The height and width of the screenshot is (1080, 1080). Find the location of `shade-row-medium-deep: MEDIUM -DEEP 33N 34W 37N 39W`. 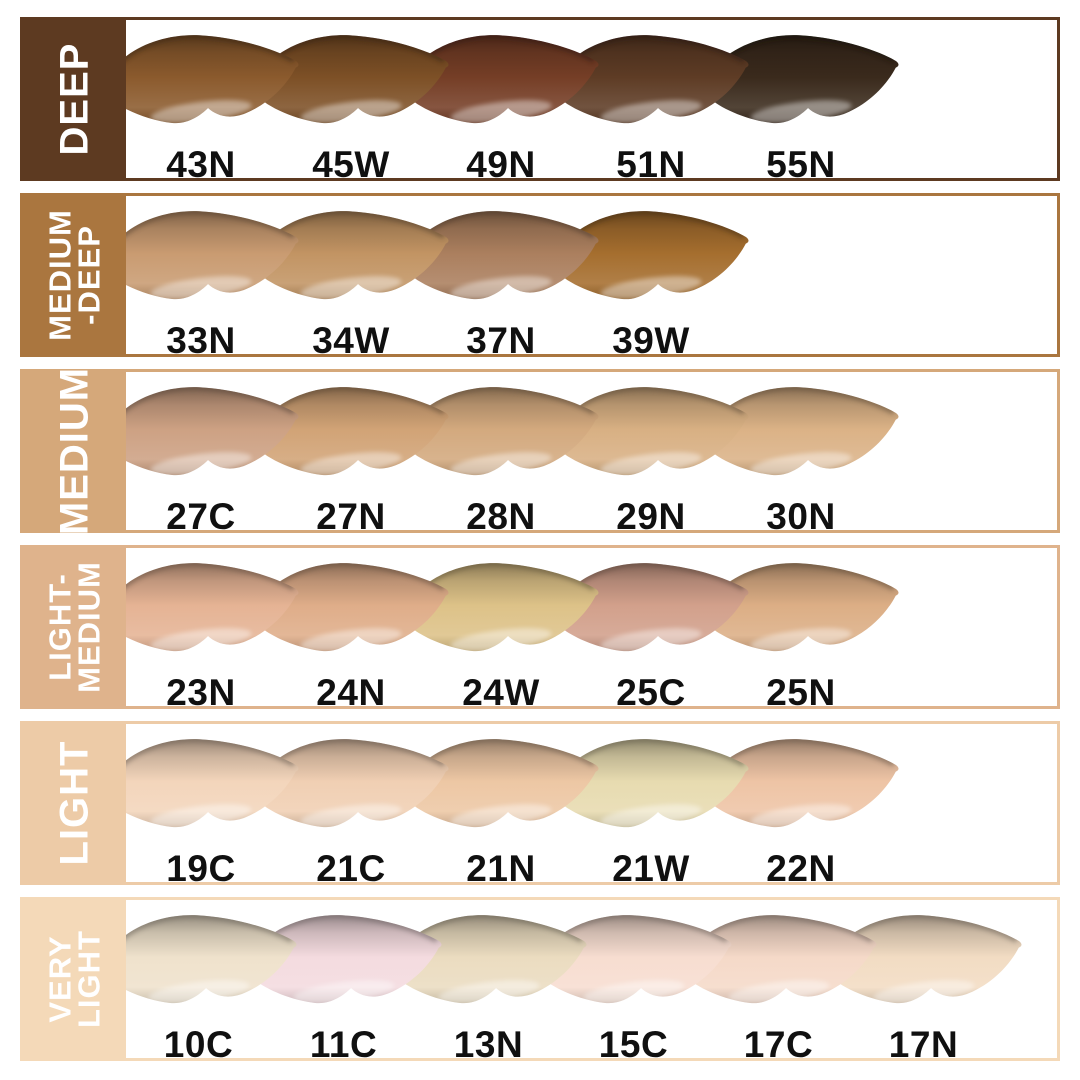

shade-row-medium-deep: MEDIUM -DEEP 33N 34W 37N 39W is located at coordinates (540, 275).